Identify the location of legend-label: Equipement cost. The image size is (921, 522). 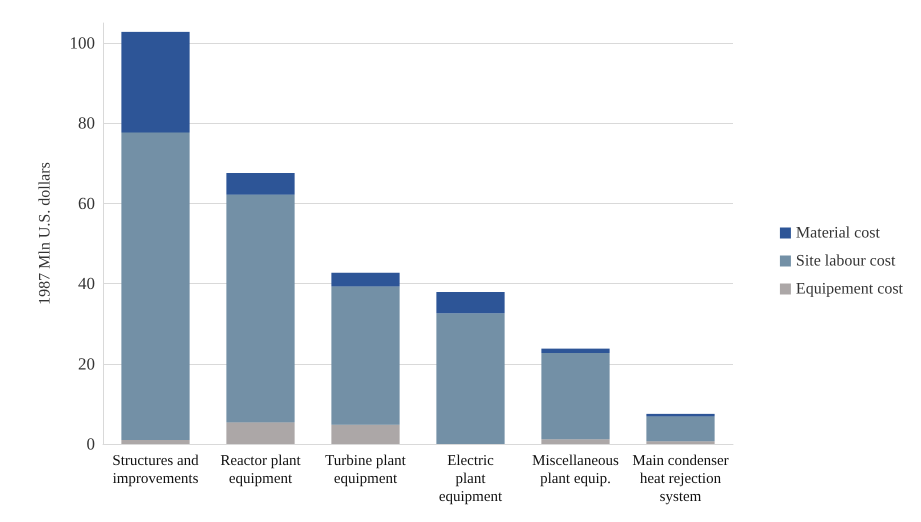
(850, 289).